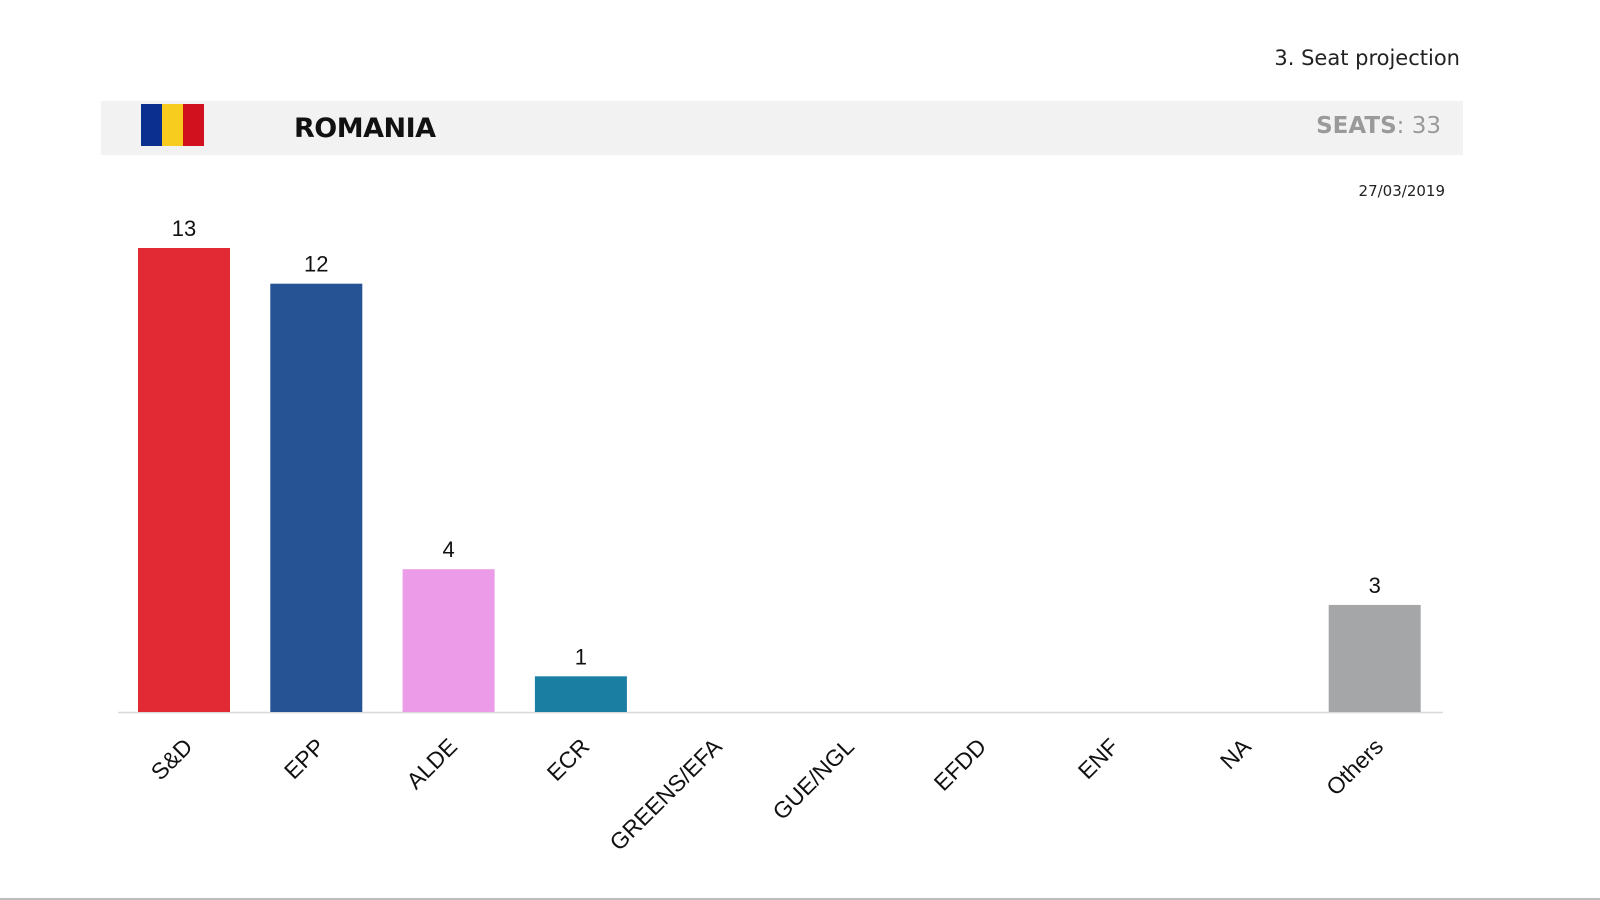 This screenshot has height=900, width=1600. Describe the element at coordinates (431, 763) in the screenshot. I see `x-tick-label: ALDE` at that location.